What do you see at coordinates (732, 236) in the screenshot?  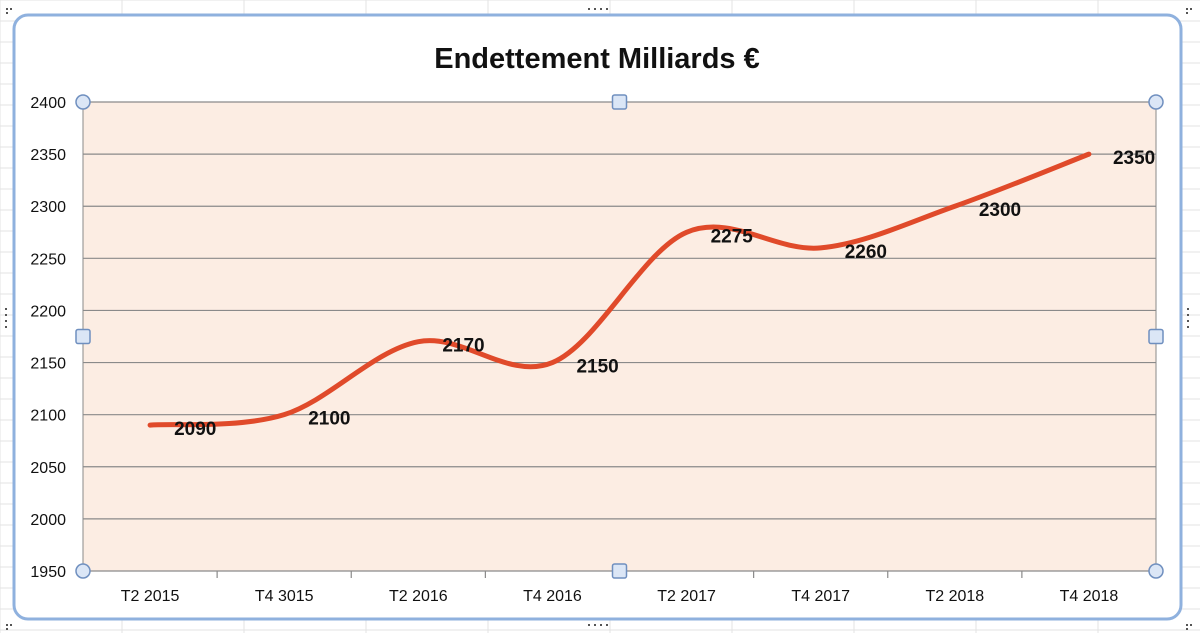 I see `data-label: 2275` at bounding box center [732, 236].